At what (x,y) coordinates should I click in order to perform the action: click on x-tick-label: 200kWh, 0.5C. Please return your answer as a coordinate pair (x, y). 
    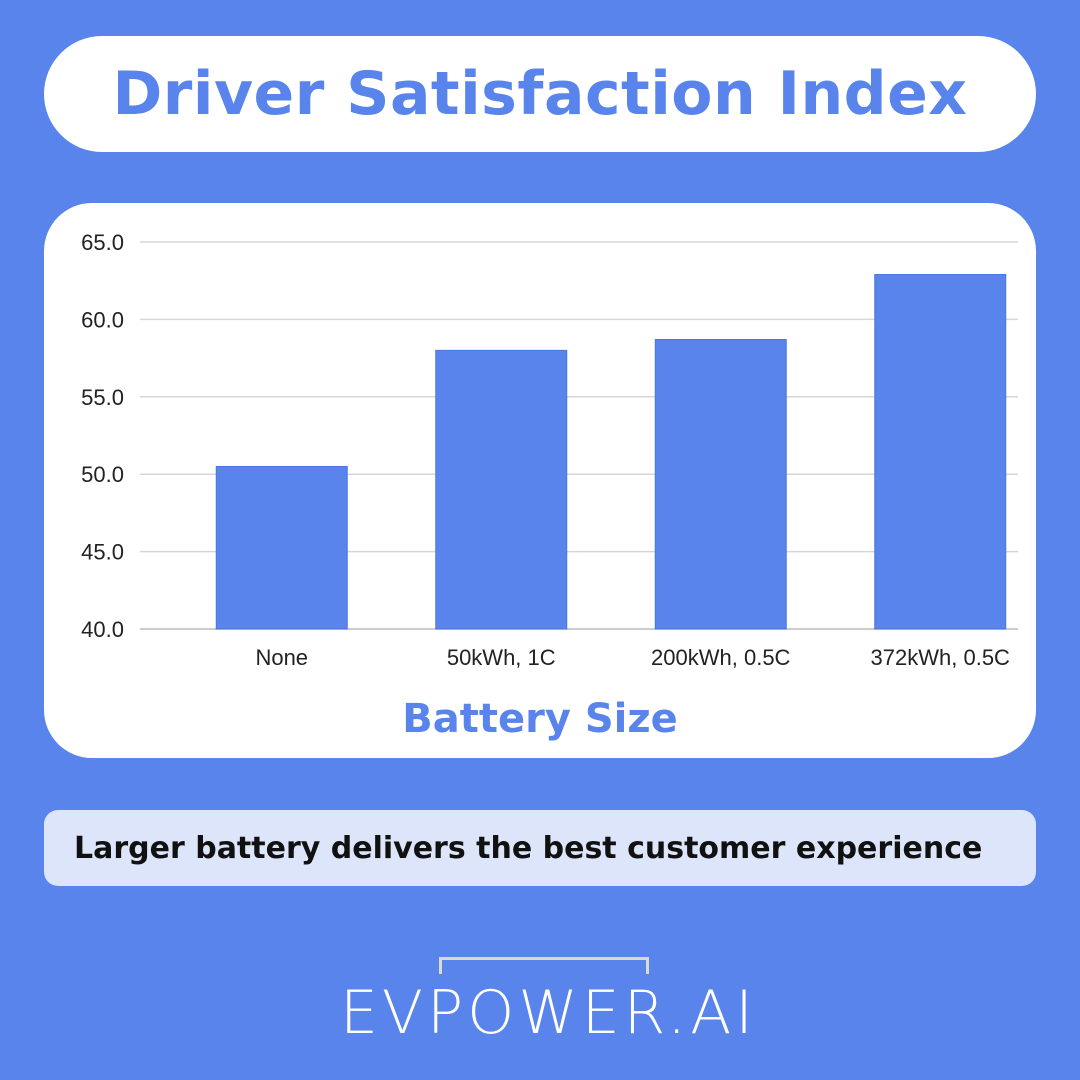
    Looking at the image, I should click on (721, 657).